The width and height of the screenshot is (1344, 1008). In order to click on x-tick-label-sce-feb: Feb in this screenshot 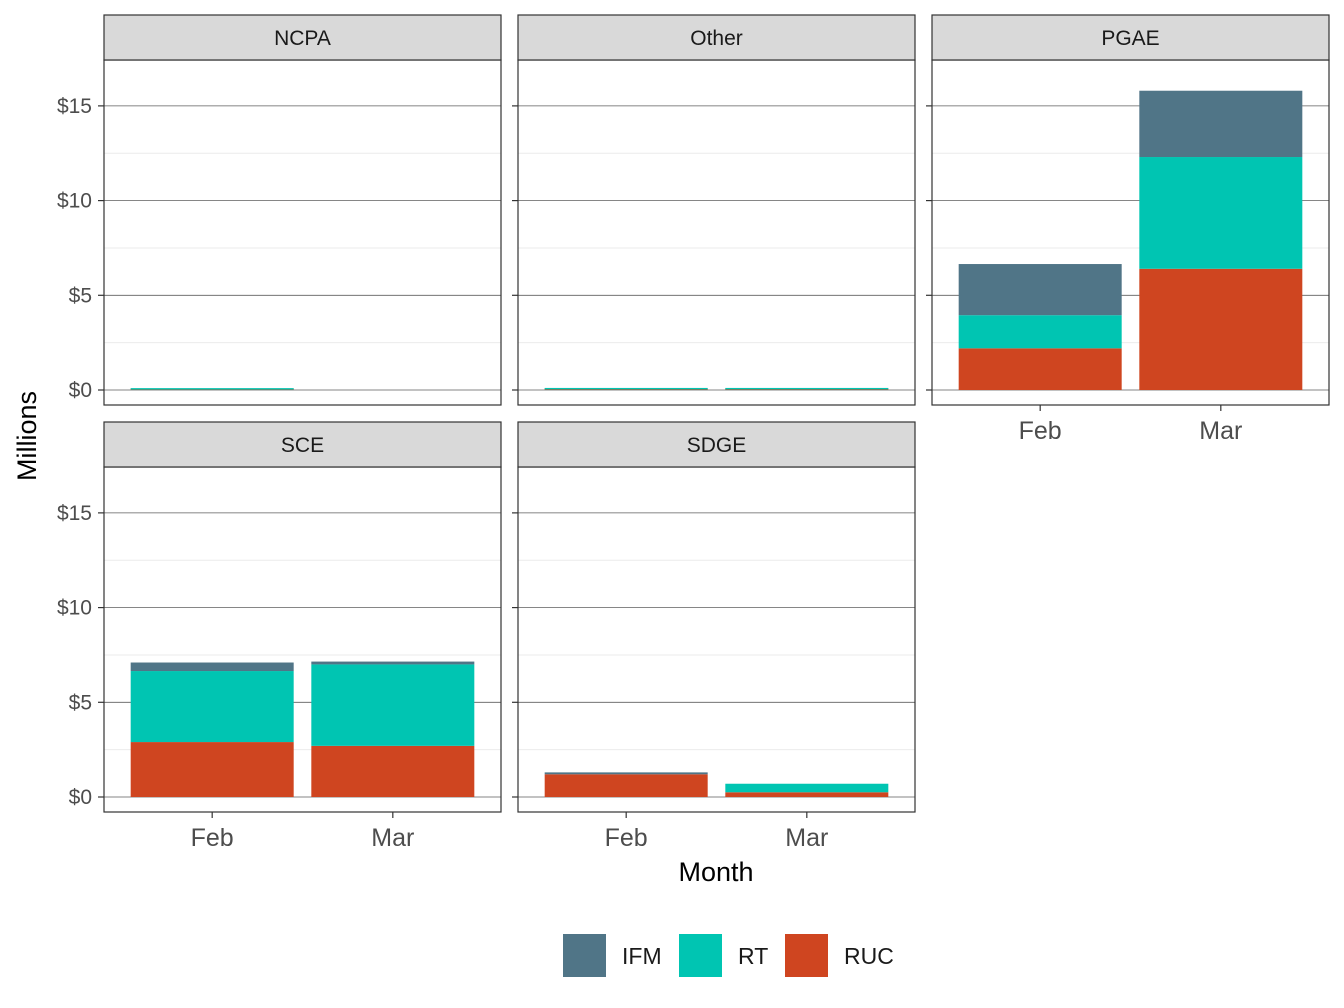, I will do `click(212, 838)`.